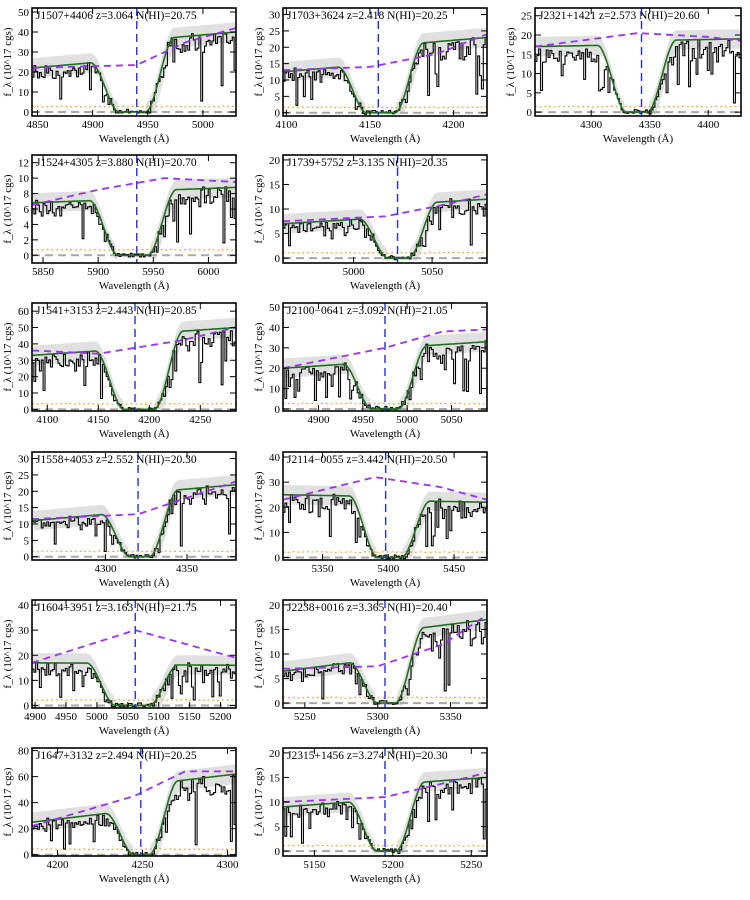  Describe the element at coordinates (27, 195) in the screenshot. I see `y-tick-label: 8` at that location.